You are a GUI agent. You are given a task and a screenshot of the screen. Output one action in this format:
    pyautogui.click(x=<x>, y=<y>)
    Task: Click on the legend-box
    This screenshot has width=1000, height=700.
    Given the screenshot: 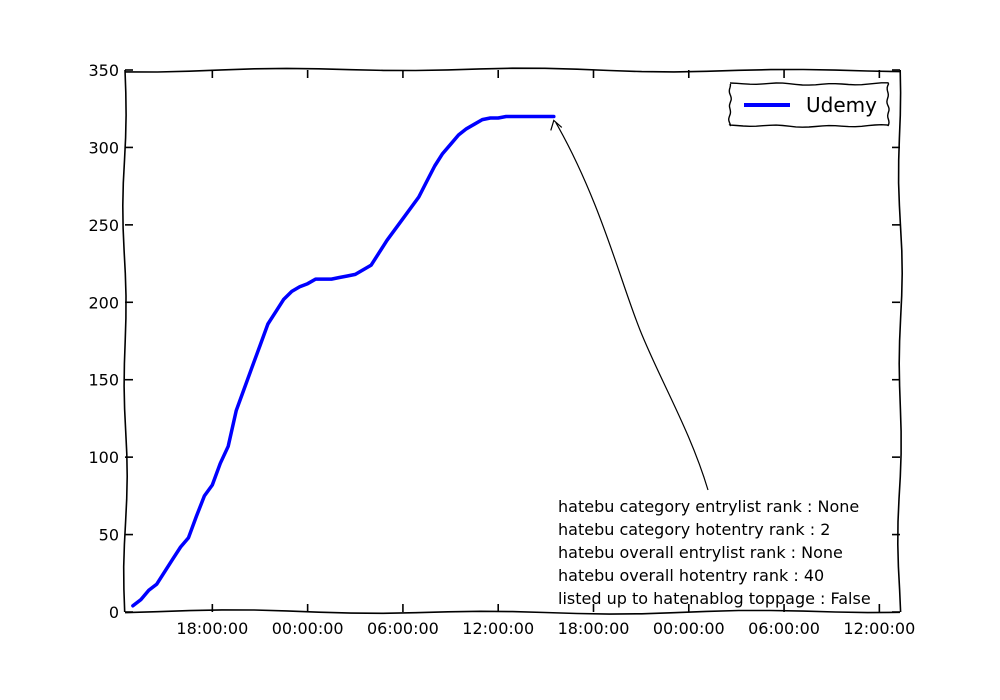 What is the action you would take?
    pyautogui.click(x=808, y=105)
    